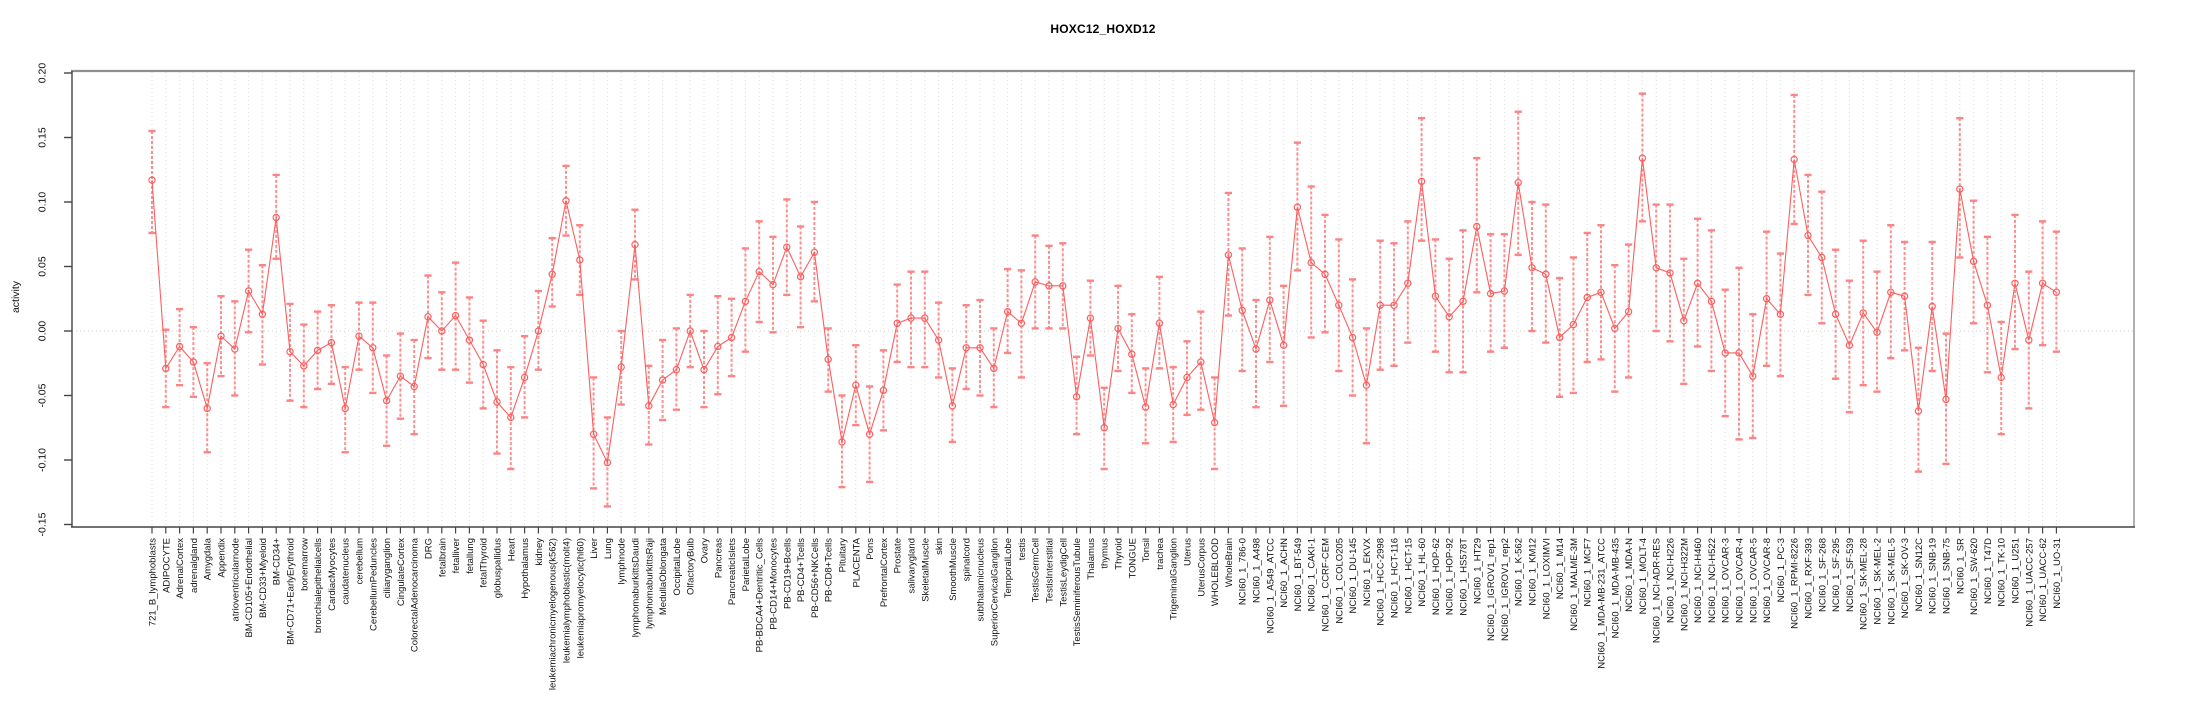 The width and height of the screenshot is (2205, 720). Describe the element at coordinates (1919, 575) in the screenshot. I see `x-category-label: NCI60_1_SN12C` at that location.